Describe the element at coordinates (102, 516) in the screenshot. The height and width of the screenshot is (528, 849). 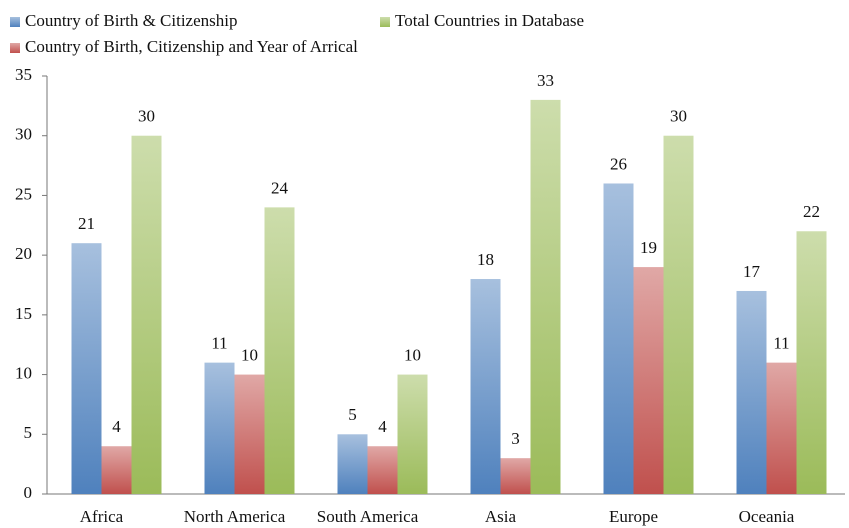
I see `x-tick-label: Africa` at that location.